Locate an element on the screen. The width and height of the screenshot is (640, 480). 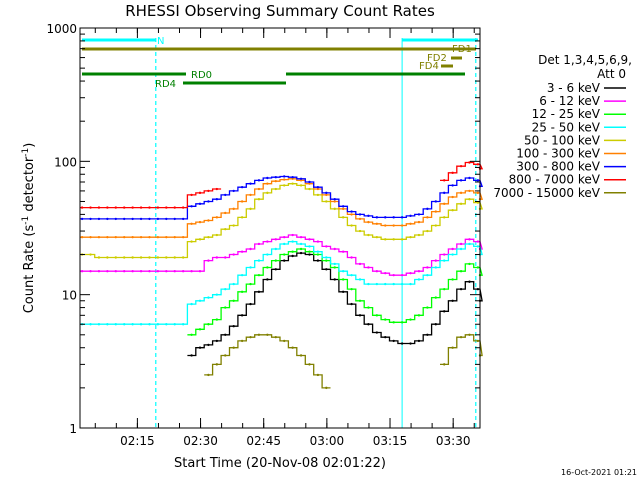
x-tick-label-2: 02:45 is located at coordinates (263, 441).